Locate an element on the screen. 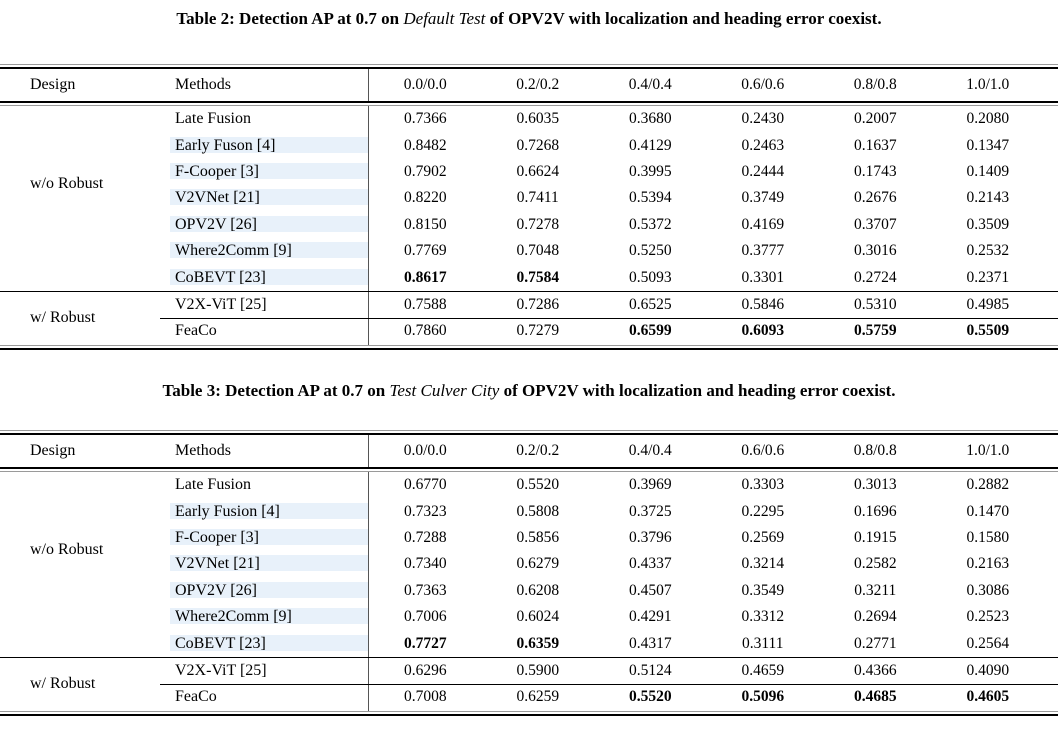 The width and height of the screenshot is (1058, 737). ap-value: 0.2080 is located at coordinates (988, 119).